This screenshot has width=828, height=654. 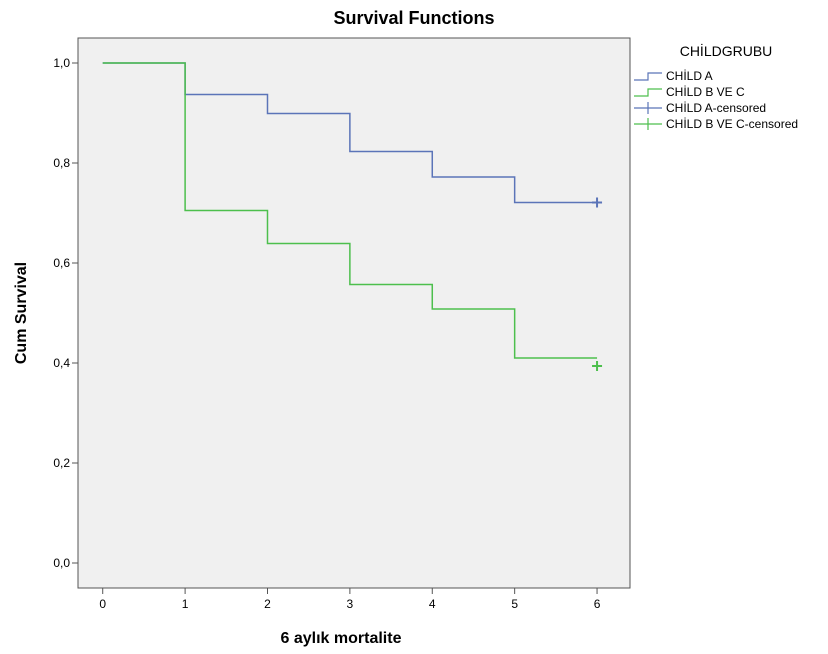 What do you see at coordinates (689, 76) in the screenshot?
I see `legend-label: CHİLD A` at bounding box center [689, 76].